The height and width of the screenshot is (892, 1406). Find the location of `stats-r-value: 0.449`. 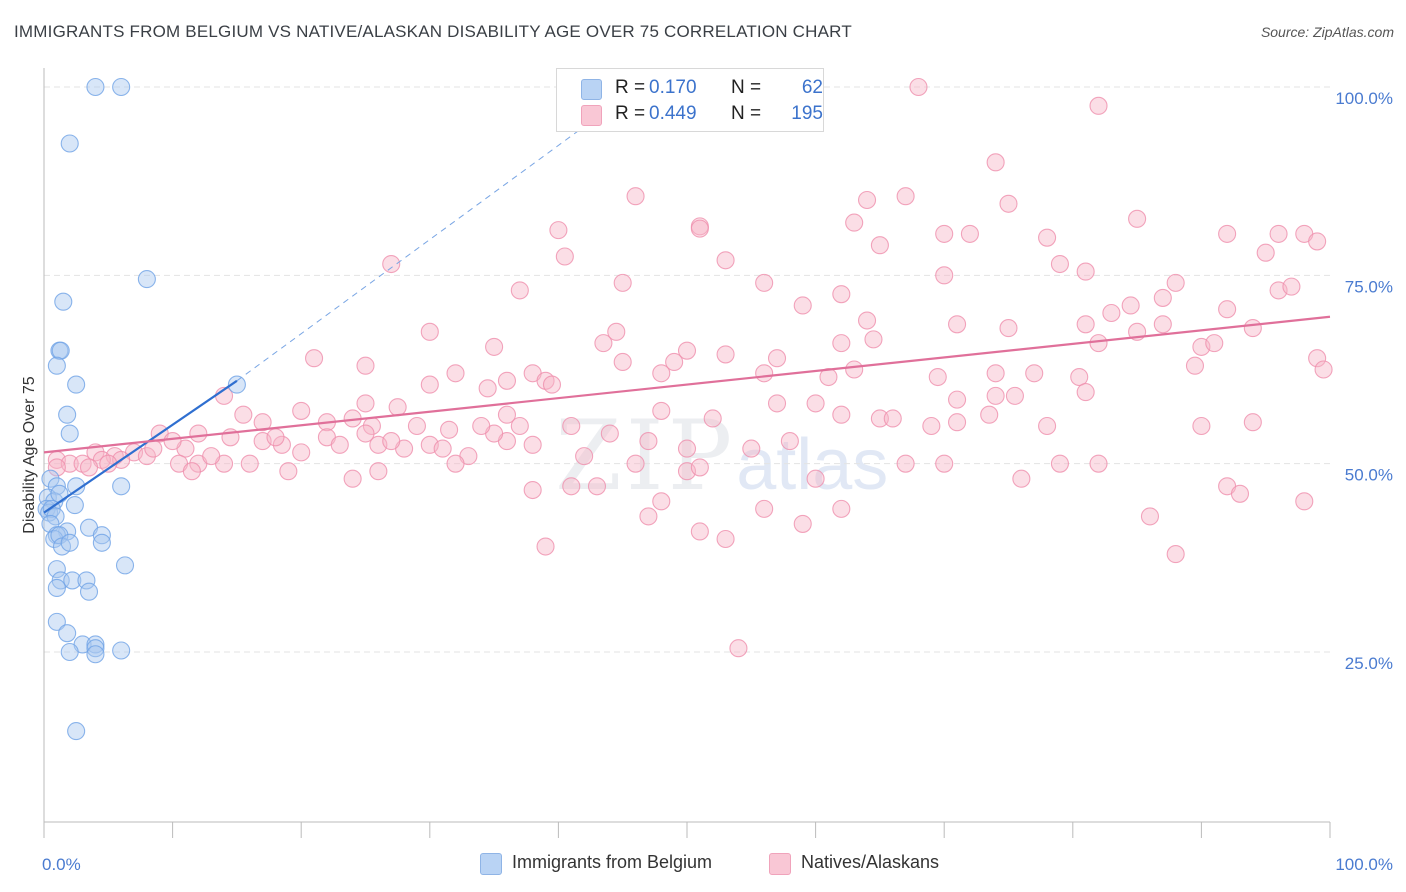

stats-r-value: 0.449 is located at coordinates (673, 113).